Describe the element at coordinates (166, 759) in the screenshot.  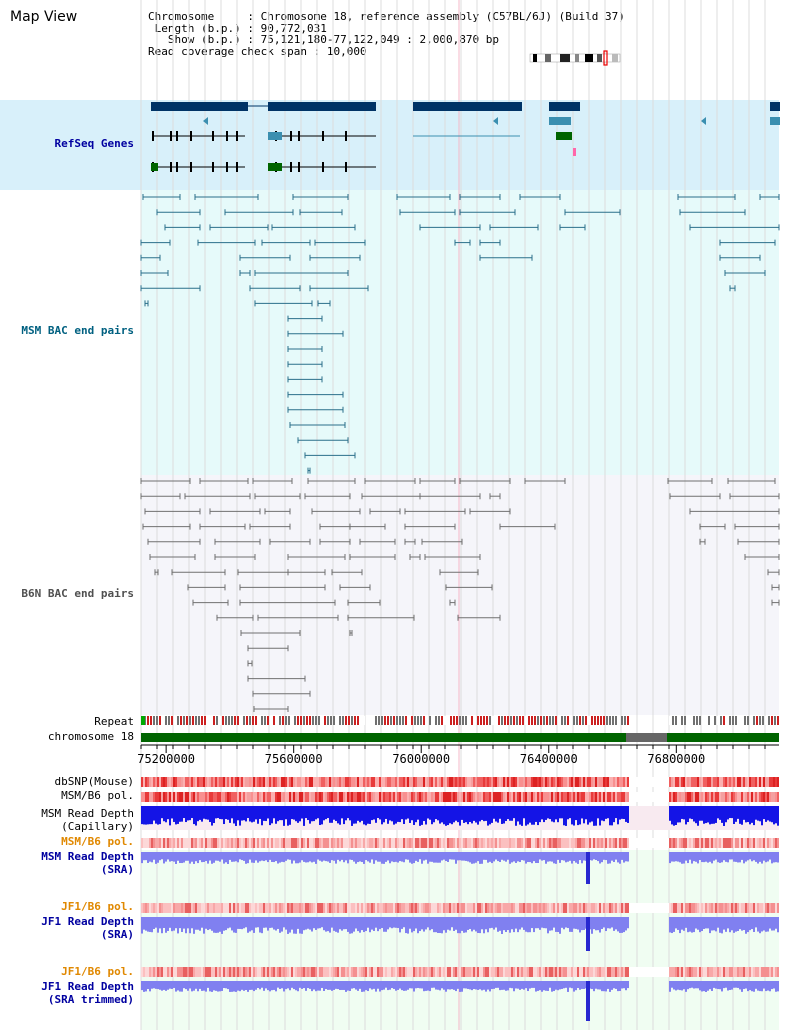
I see `axis-tick-label: 75200000` at that location.